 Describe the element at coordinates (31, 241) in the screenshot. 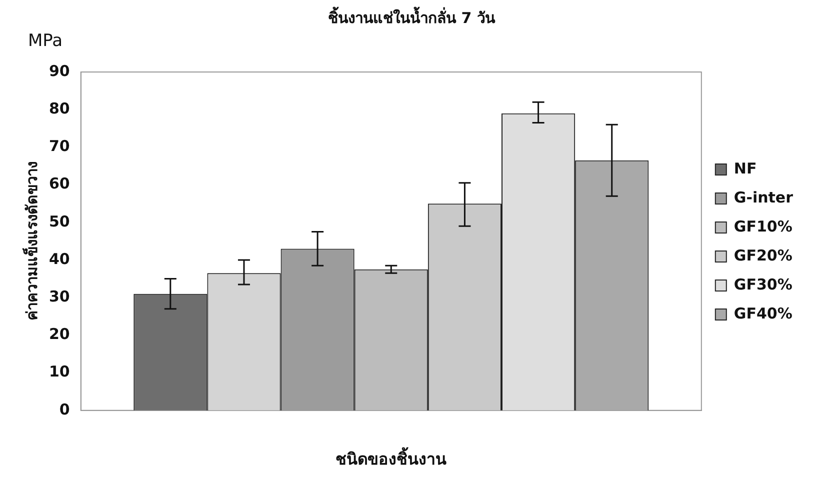

I see `y-axis-title: ค่าความแข็งแรงดัดขวาง` at that location.